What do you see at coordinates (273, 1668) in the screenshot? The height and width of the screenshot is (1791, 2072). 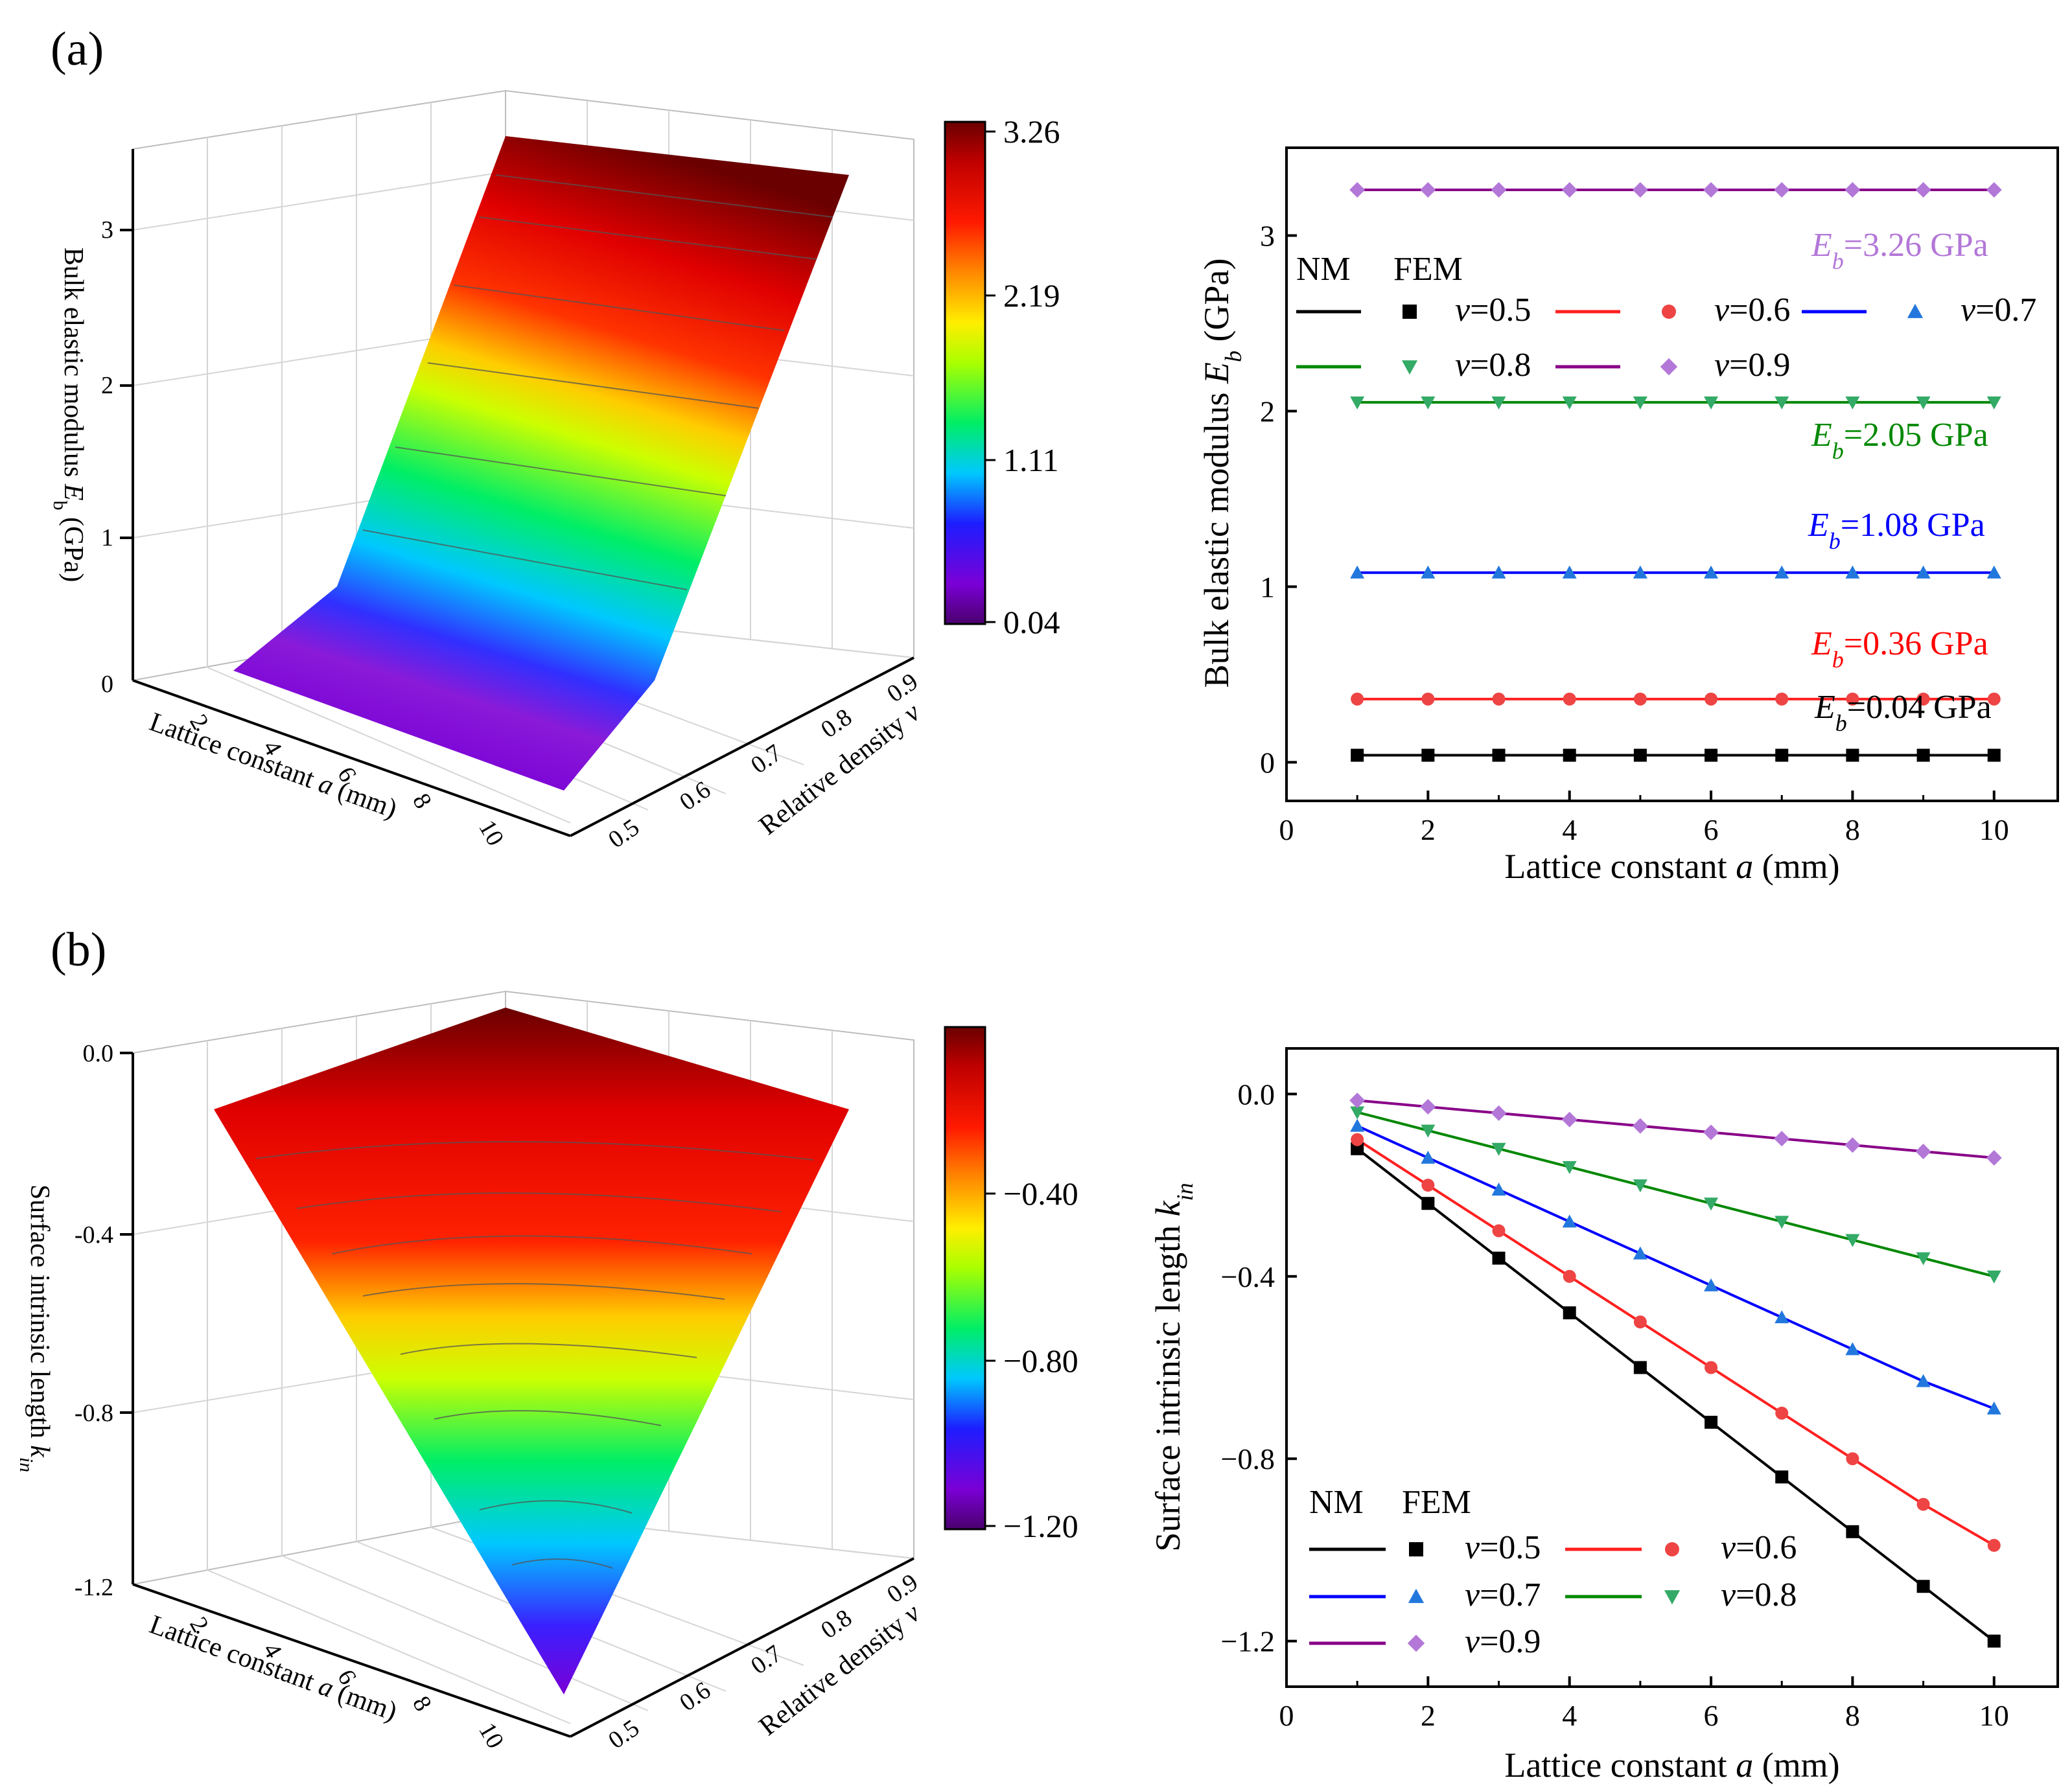 I see `b3d-x-label: Lattice constant a (mm)` at bounding box center [273, 1668].